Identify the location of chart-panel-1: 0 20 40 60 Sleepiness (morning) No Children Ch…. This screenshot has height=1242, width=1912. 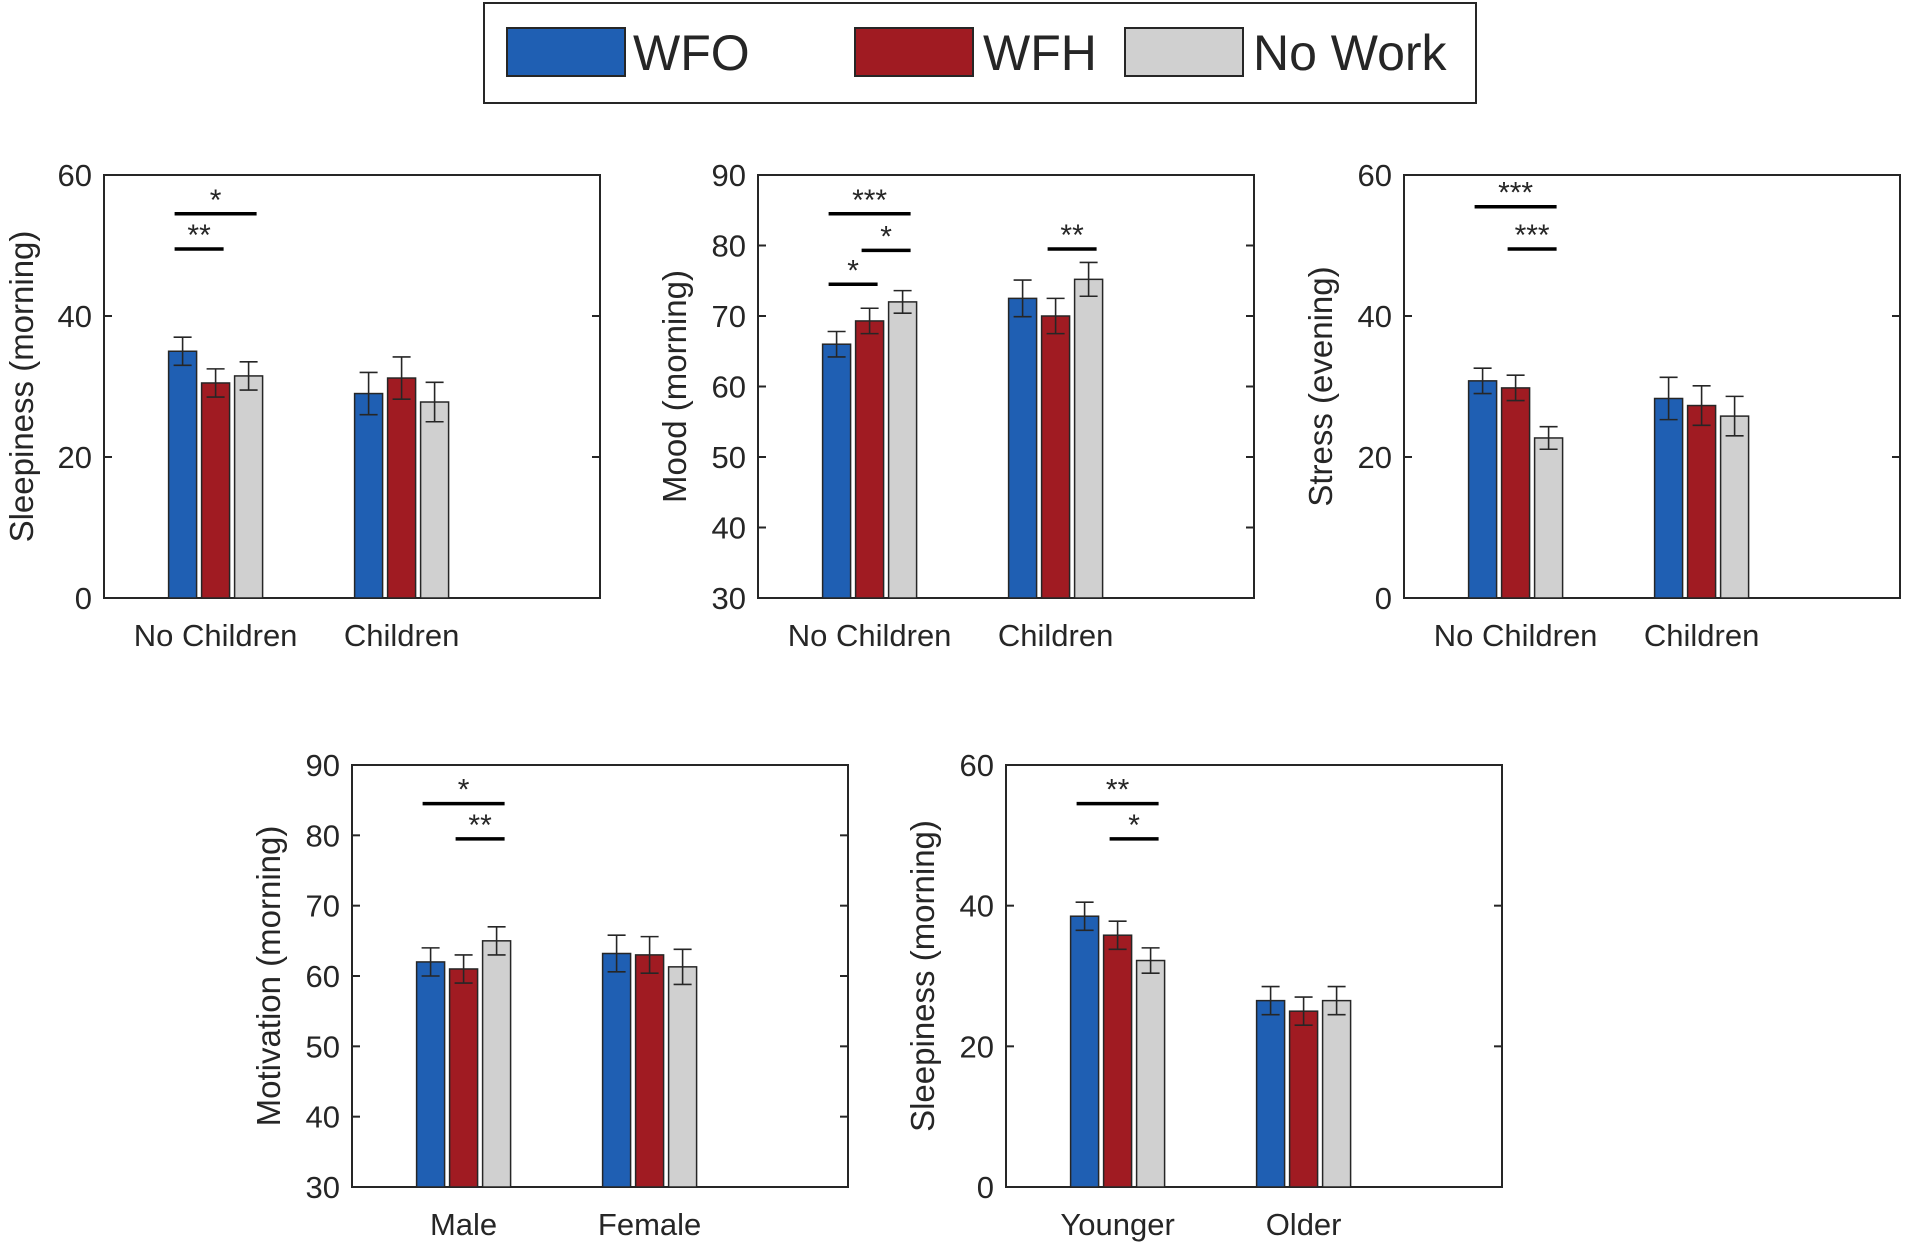
(302, 405).